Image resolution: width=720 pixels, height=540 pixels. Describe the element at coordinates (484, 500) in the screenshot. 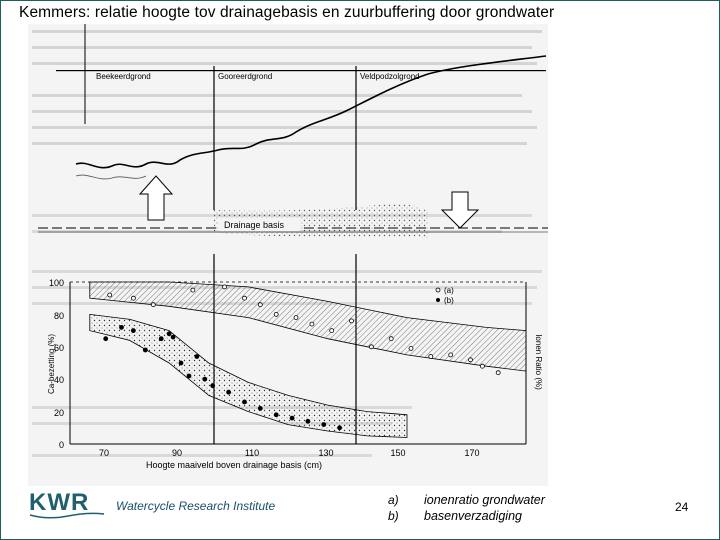

I see `footer-legend-a-text: ionenratio grondwater` at that location.